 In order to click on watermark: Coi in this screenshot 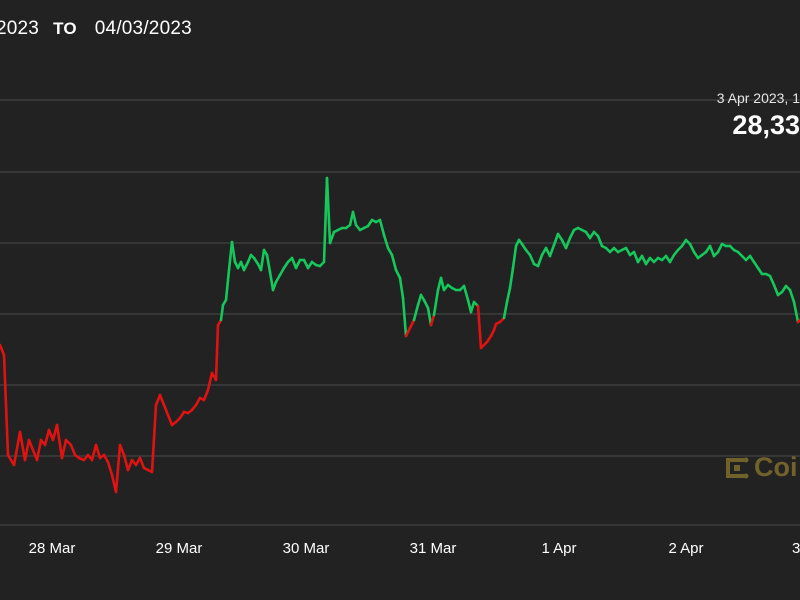, I will do `click(760, 467)`.